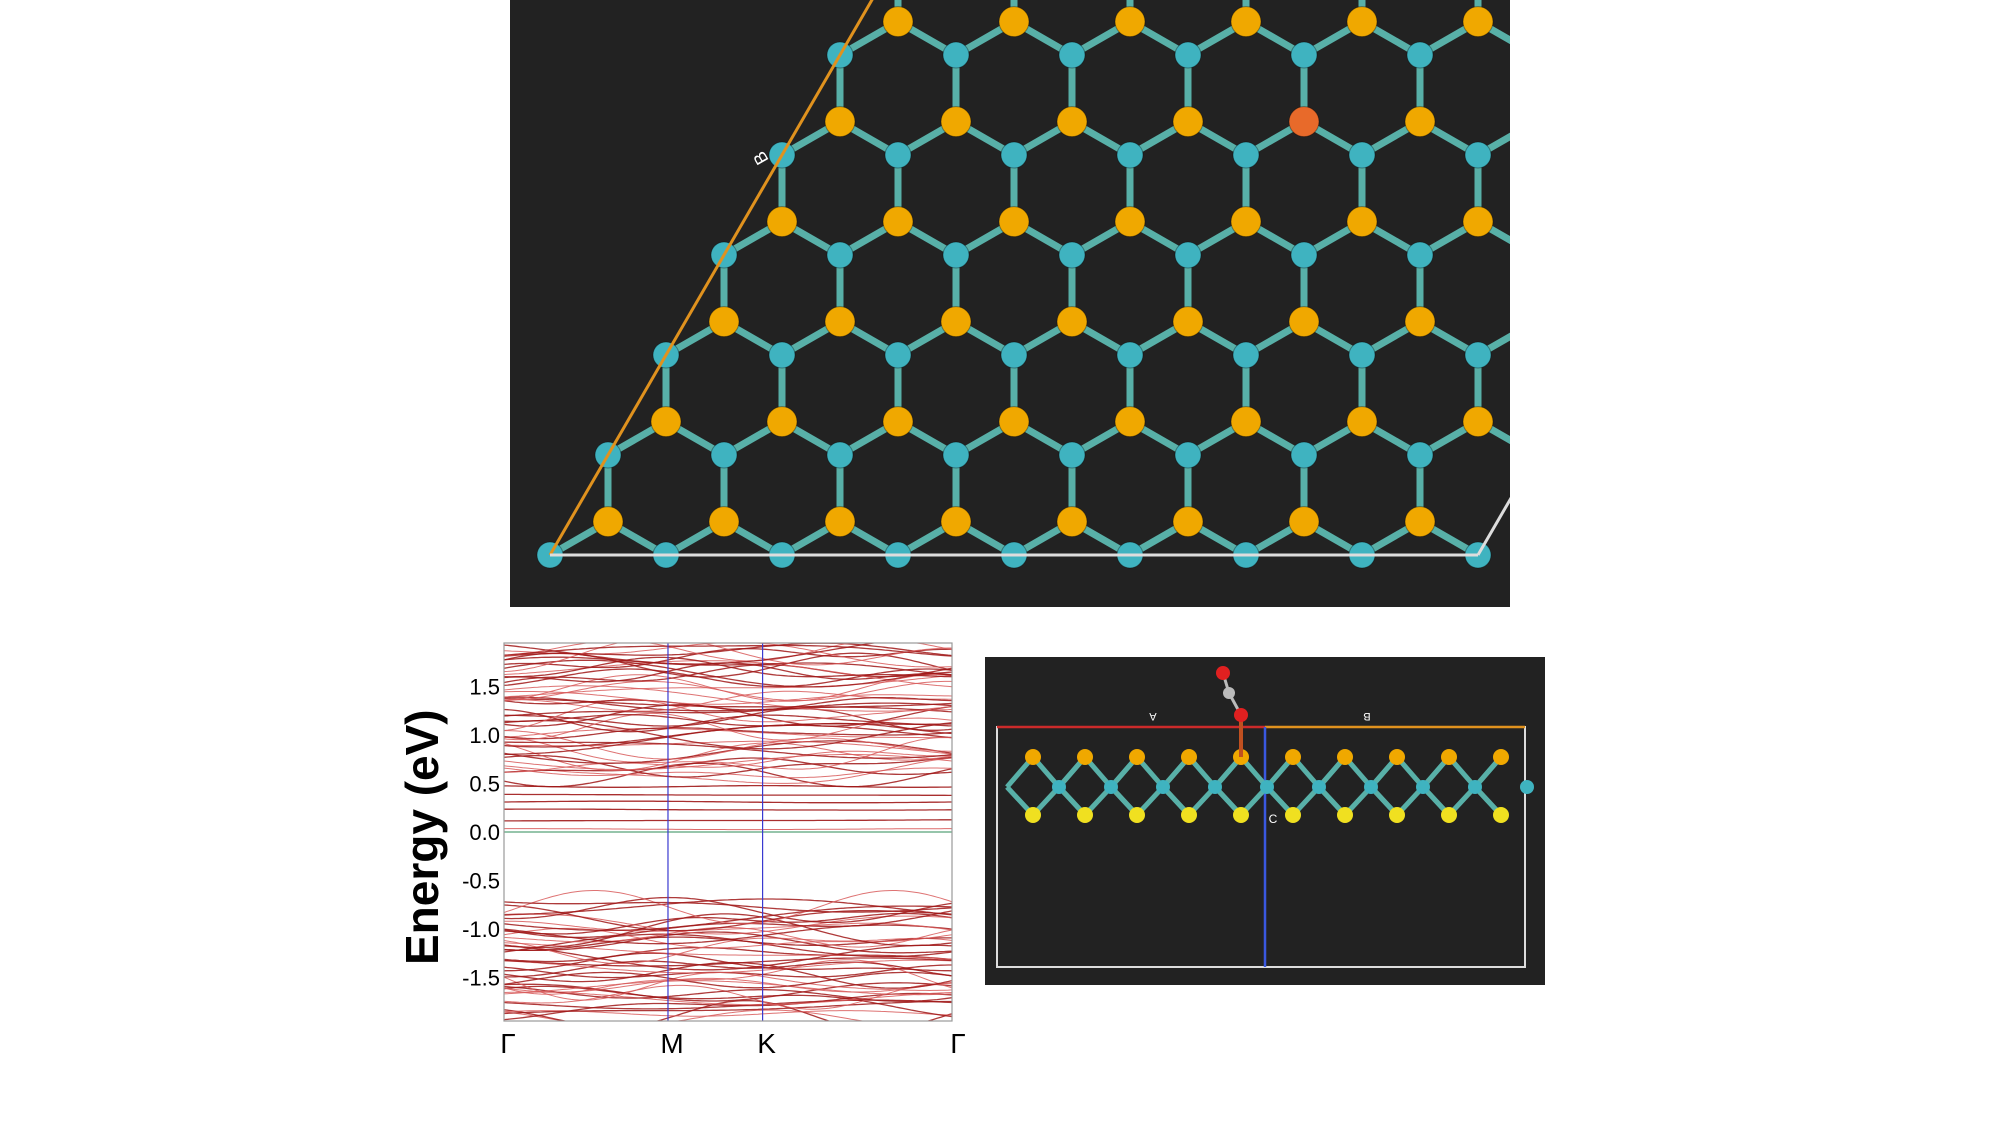  I want to click on y-tick-label: -0.5, so click(481, 880).